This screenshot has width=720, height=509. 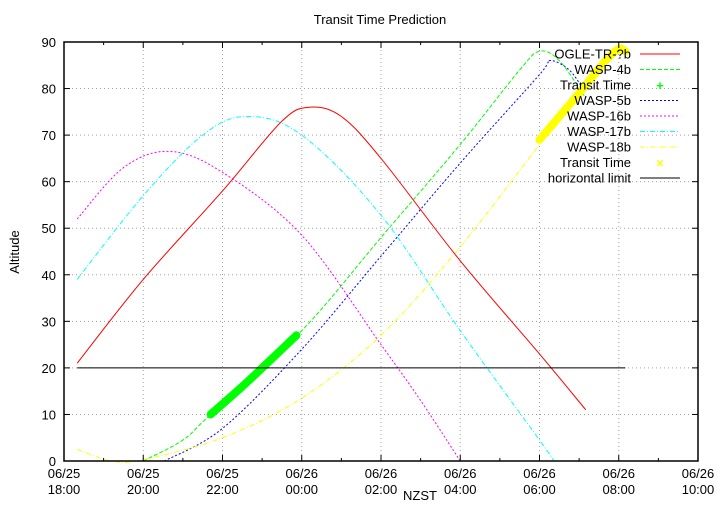 I want to click on x-tick-time: 02:00, so click(x=381, y=489).